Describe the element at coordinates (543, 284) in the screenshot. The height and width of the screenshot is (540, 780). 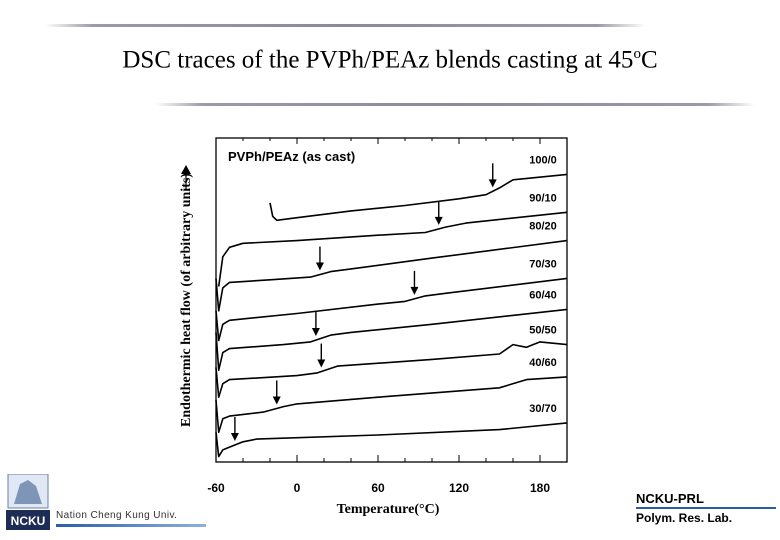
I see `series-labels: 100/0 90/10 80/20 70/30 60/40 50/50 40/60 30/70` at that location.